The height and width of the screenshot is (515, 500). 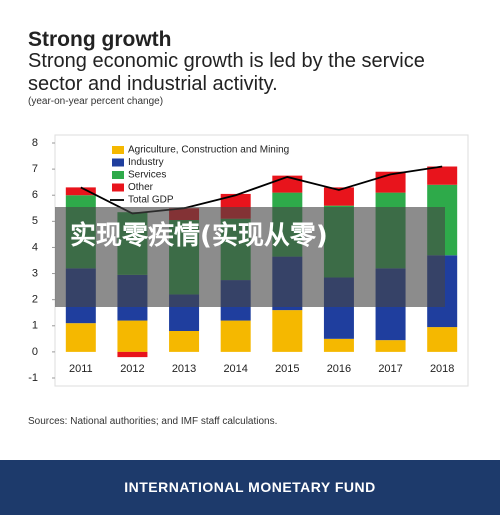 What do you see at coordinates (132, 369) in the screenshot?
I see `x-tick-label: 2012` at bounding box center [132, 369].